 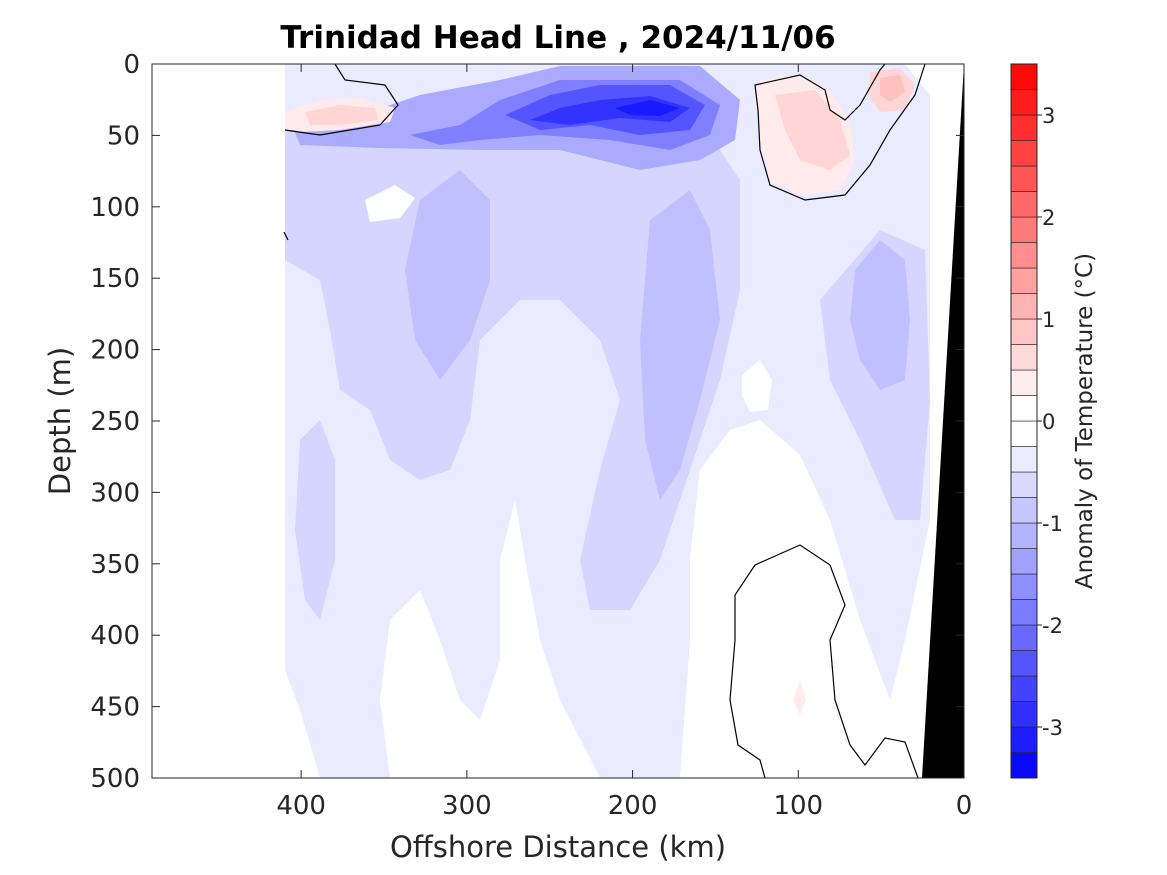 I want to click on anomaly-band-plus-0.5-west, so click(x=341, y=115).